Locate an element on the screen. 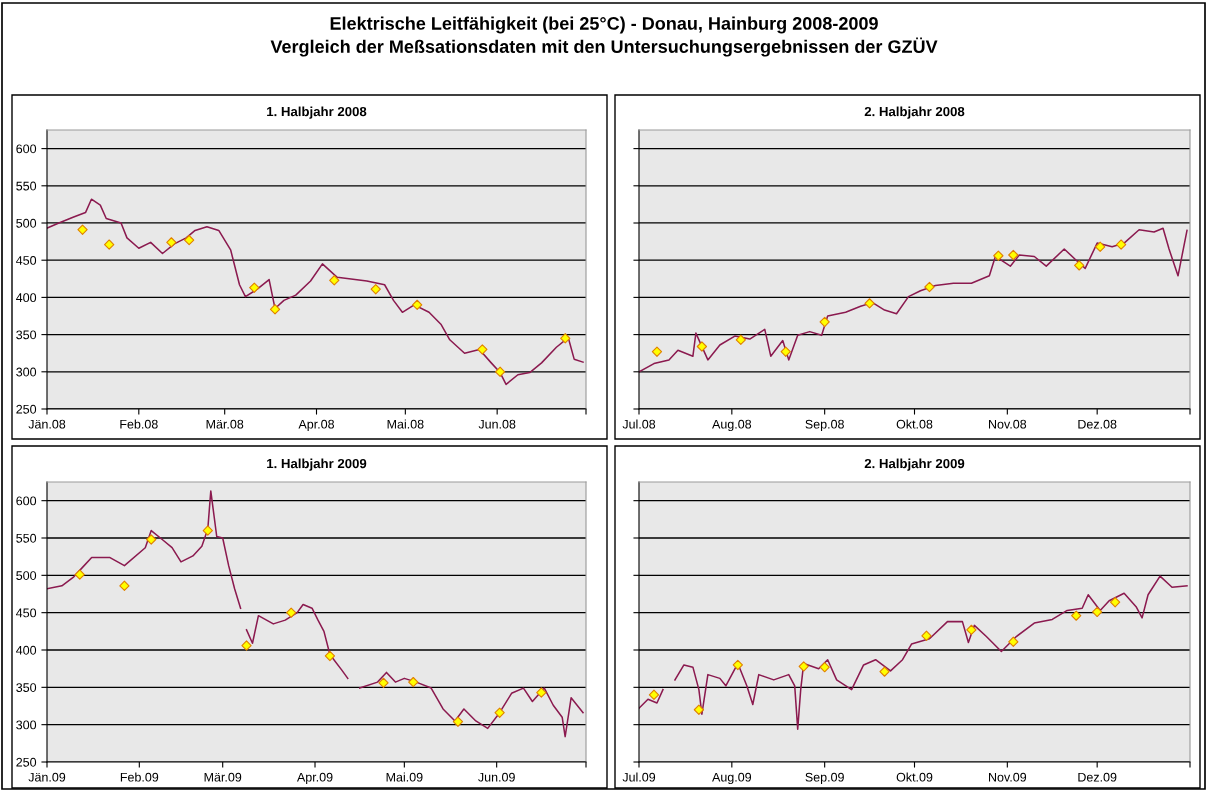  x-tick-label: Apr.09 is located at coordinates (314, 778).